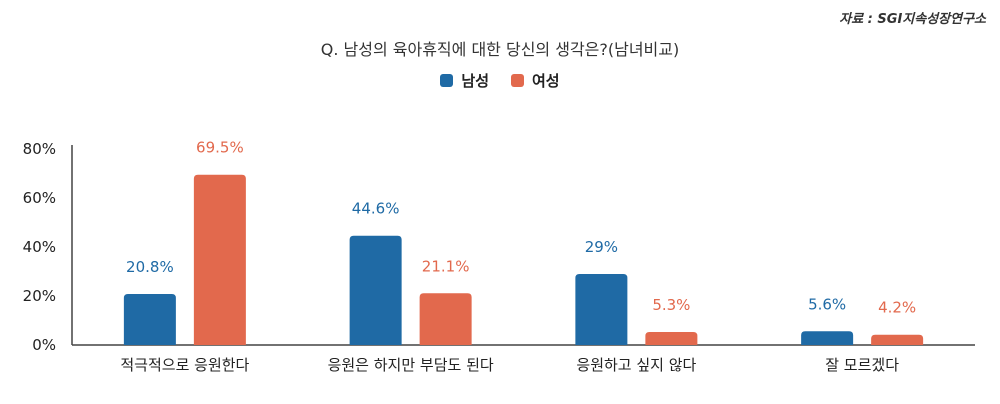 This screenshot has width=1000, height=404. I want to click on y-tick-label: 0%, so click(44, 345).